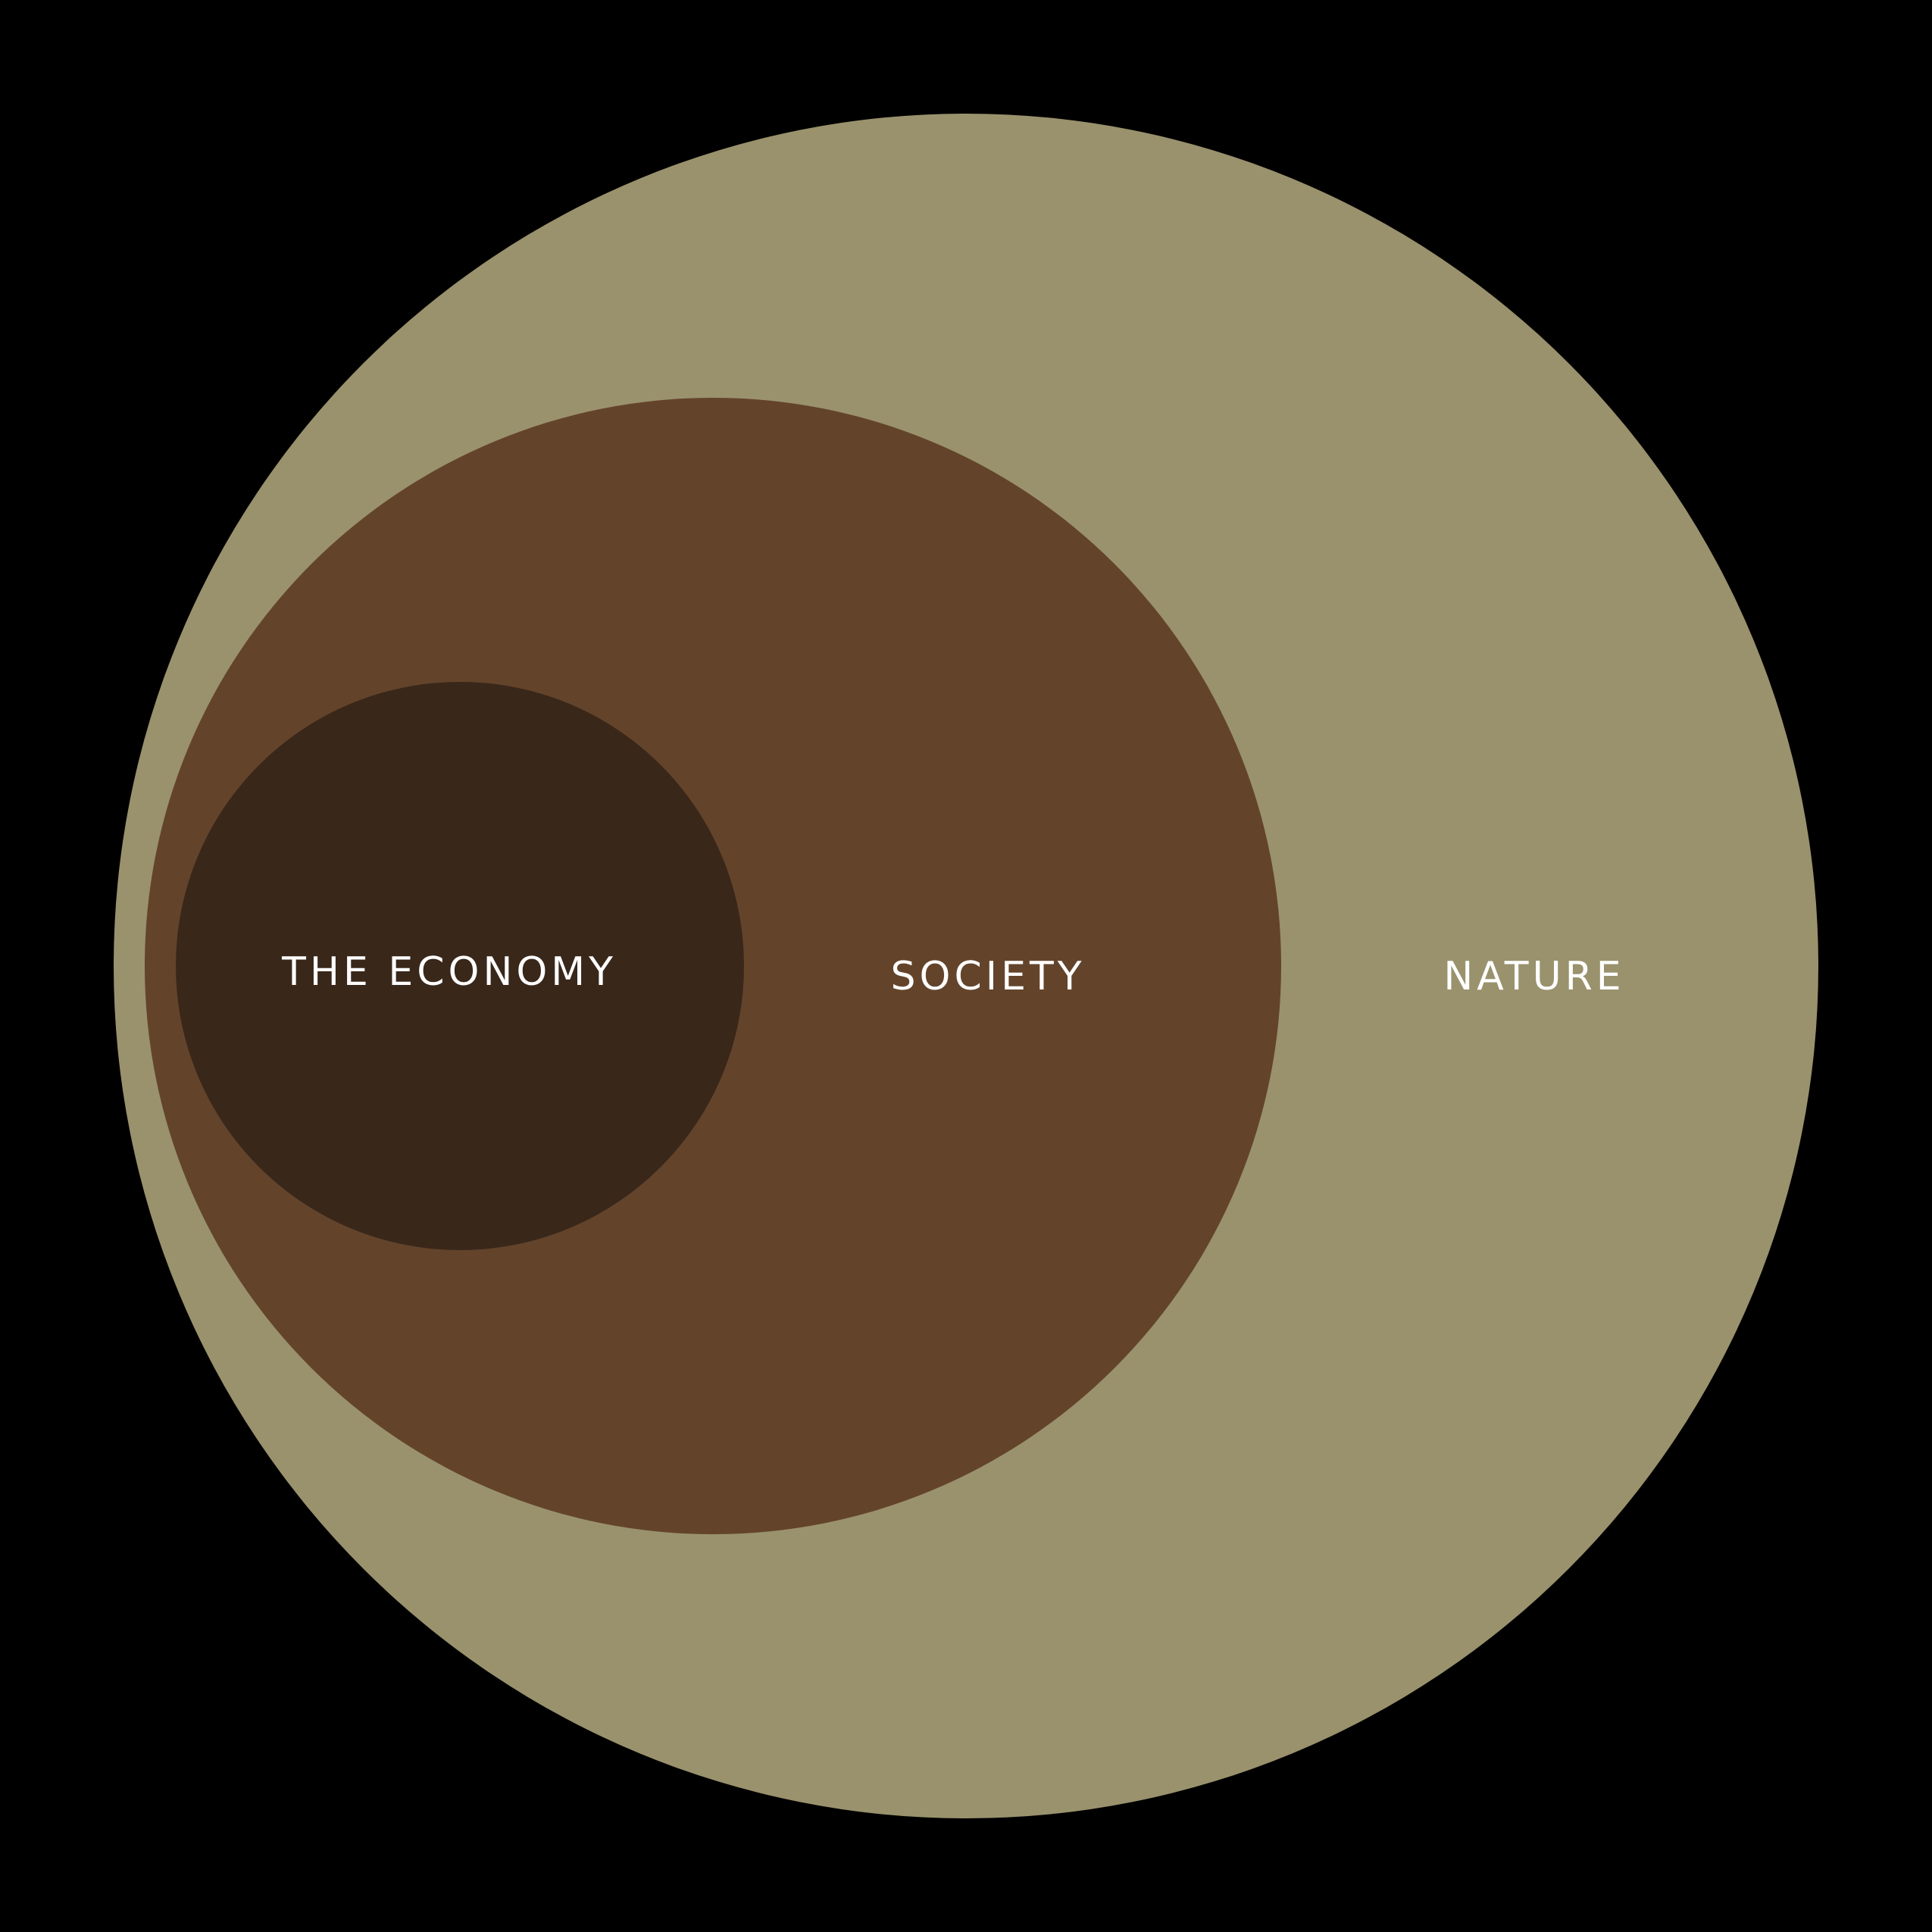 Image resolution: width=1932 pixels, height=1932 pixels. I want to click on economy-label: THE ECONOMY, so click(449, 972).